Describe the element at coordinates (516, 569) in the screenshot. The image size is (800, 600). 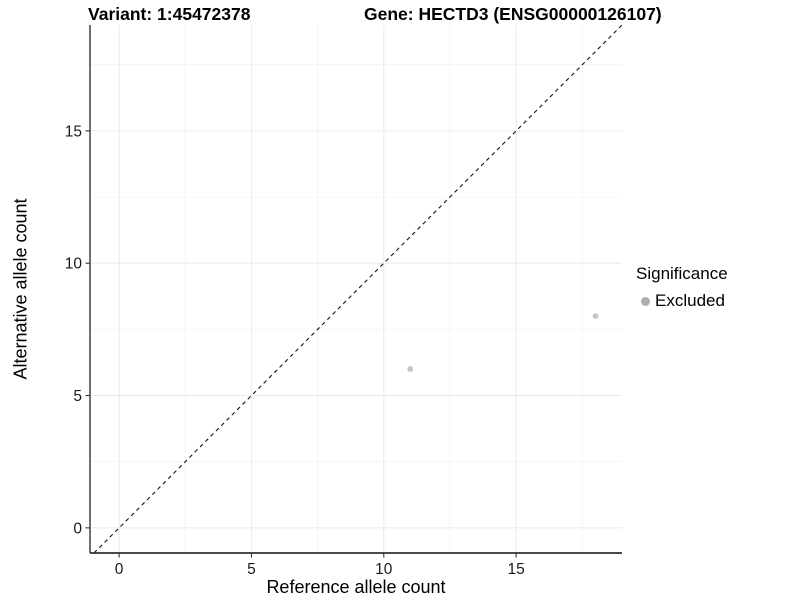
I see `x-tick-label: 15` at that location.